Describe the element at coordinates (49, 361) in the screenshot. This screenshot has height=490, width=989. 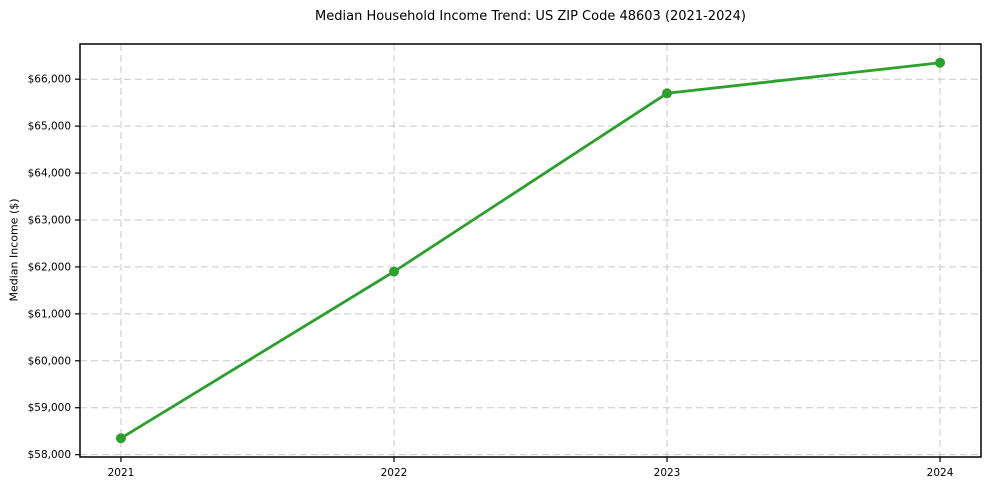
I see `y-tick-label: $60,000` at that location.